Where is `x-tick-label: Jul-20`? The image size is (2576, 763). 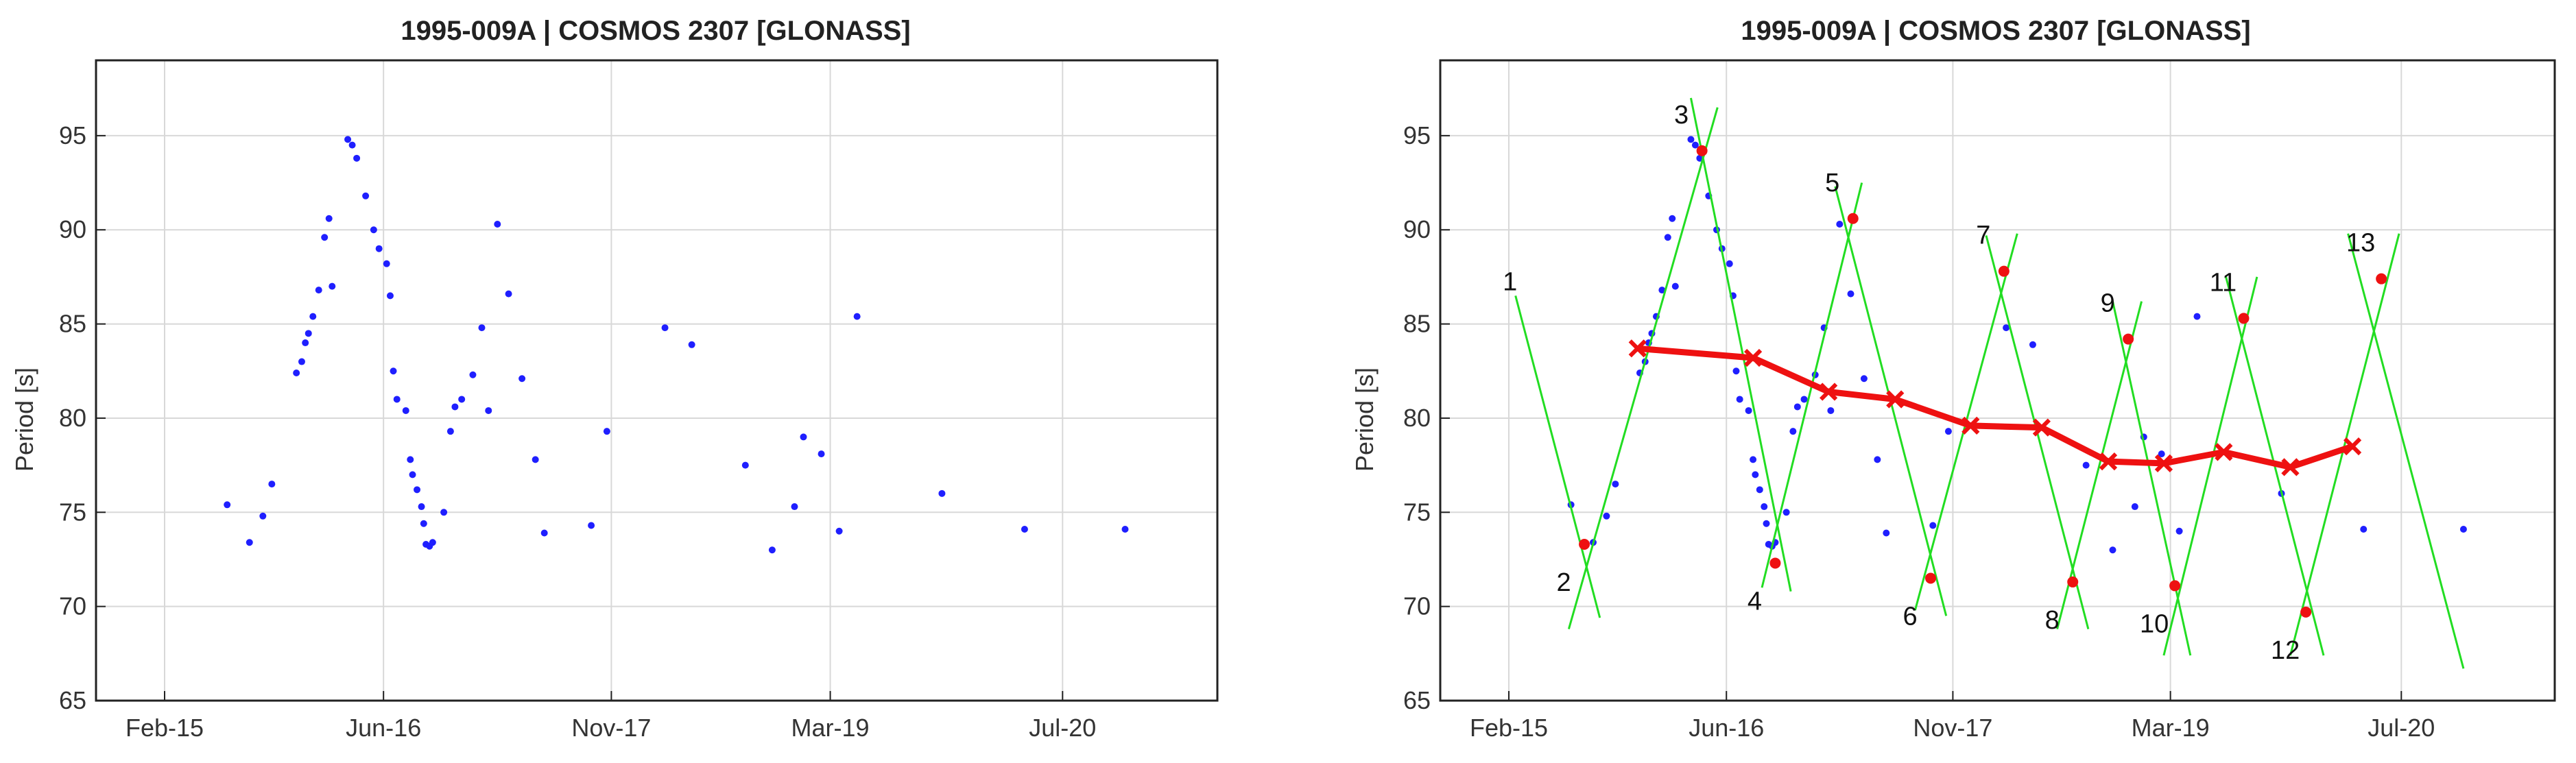
x-tick-label: Jul-20 is located at coordinates (1062, 728).